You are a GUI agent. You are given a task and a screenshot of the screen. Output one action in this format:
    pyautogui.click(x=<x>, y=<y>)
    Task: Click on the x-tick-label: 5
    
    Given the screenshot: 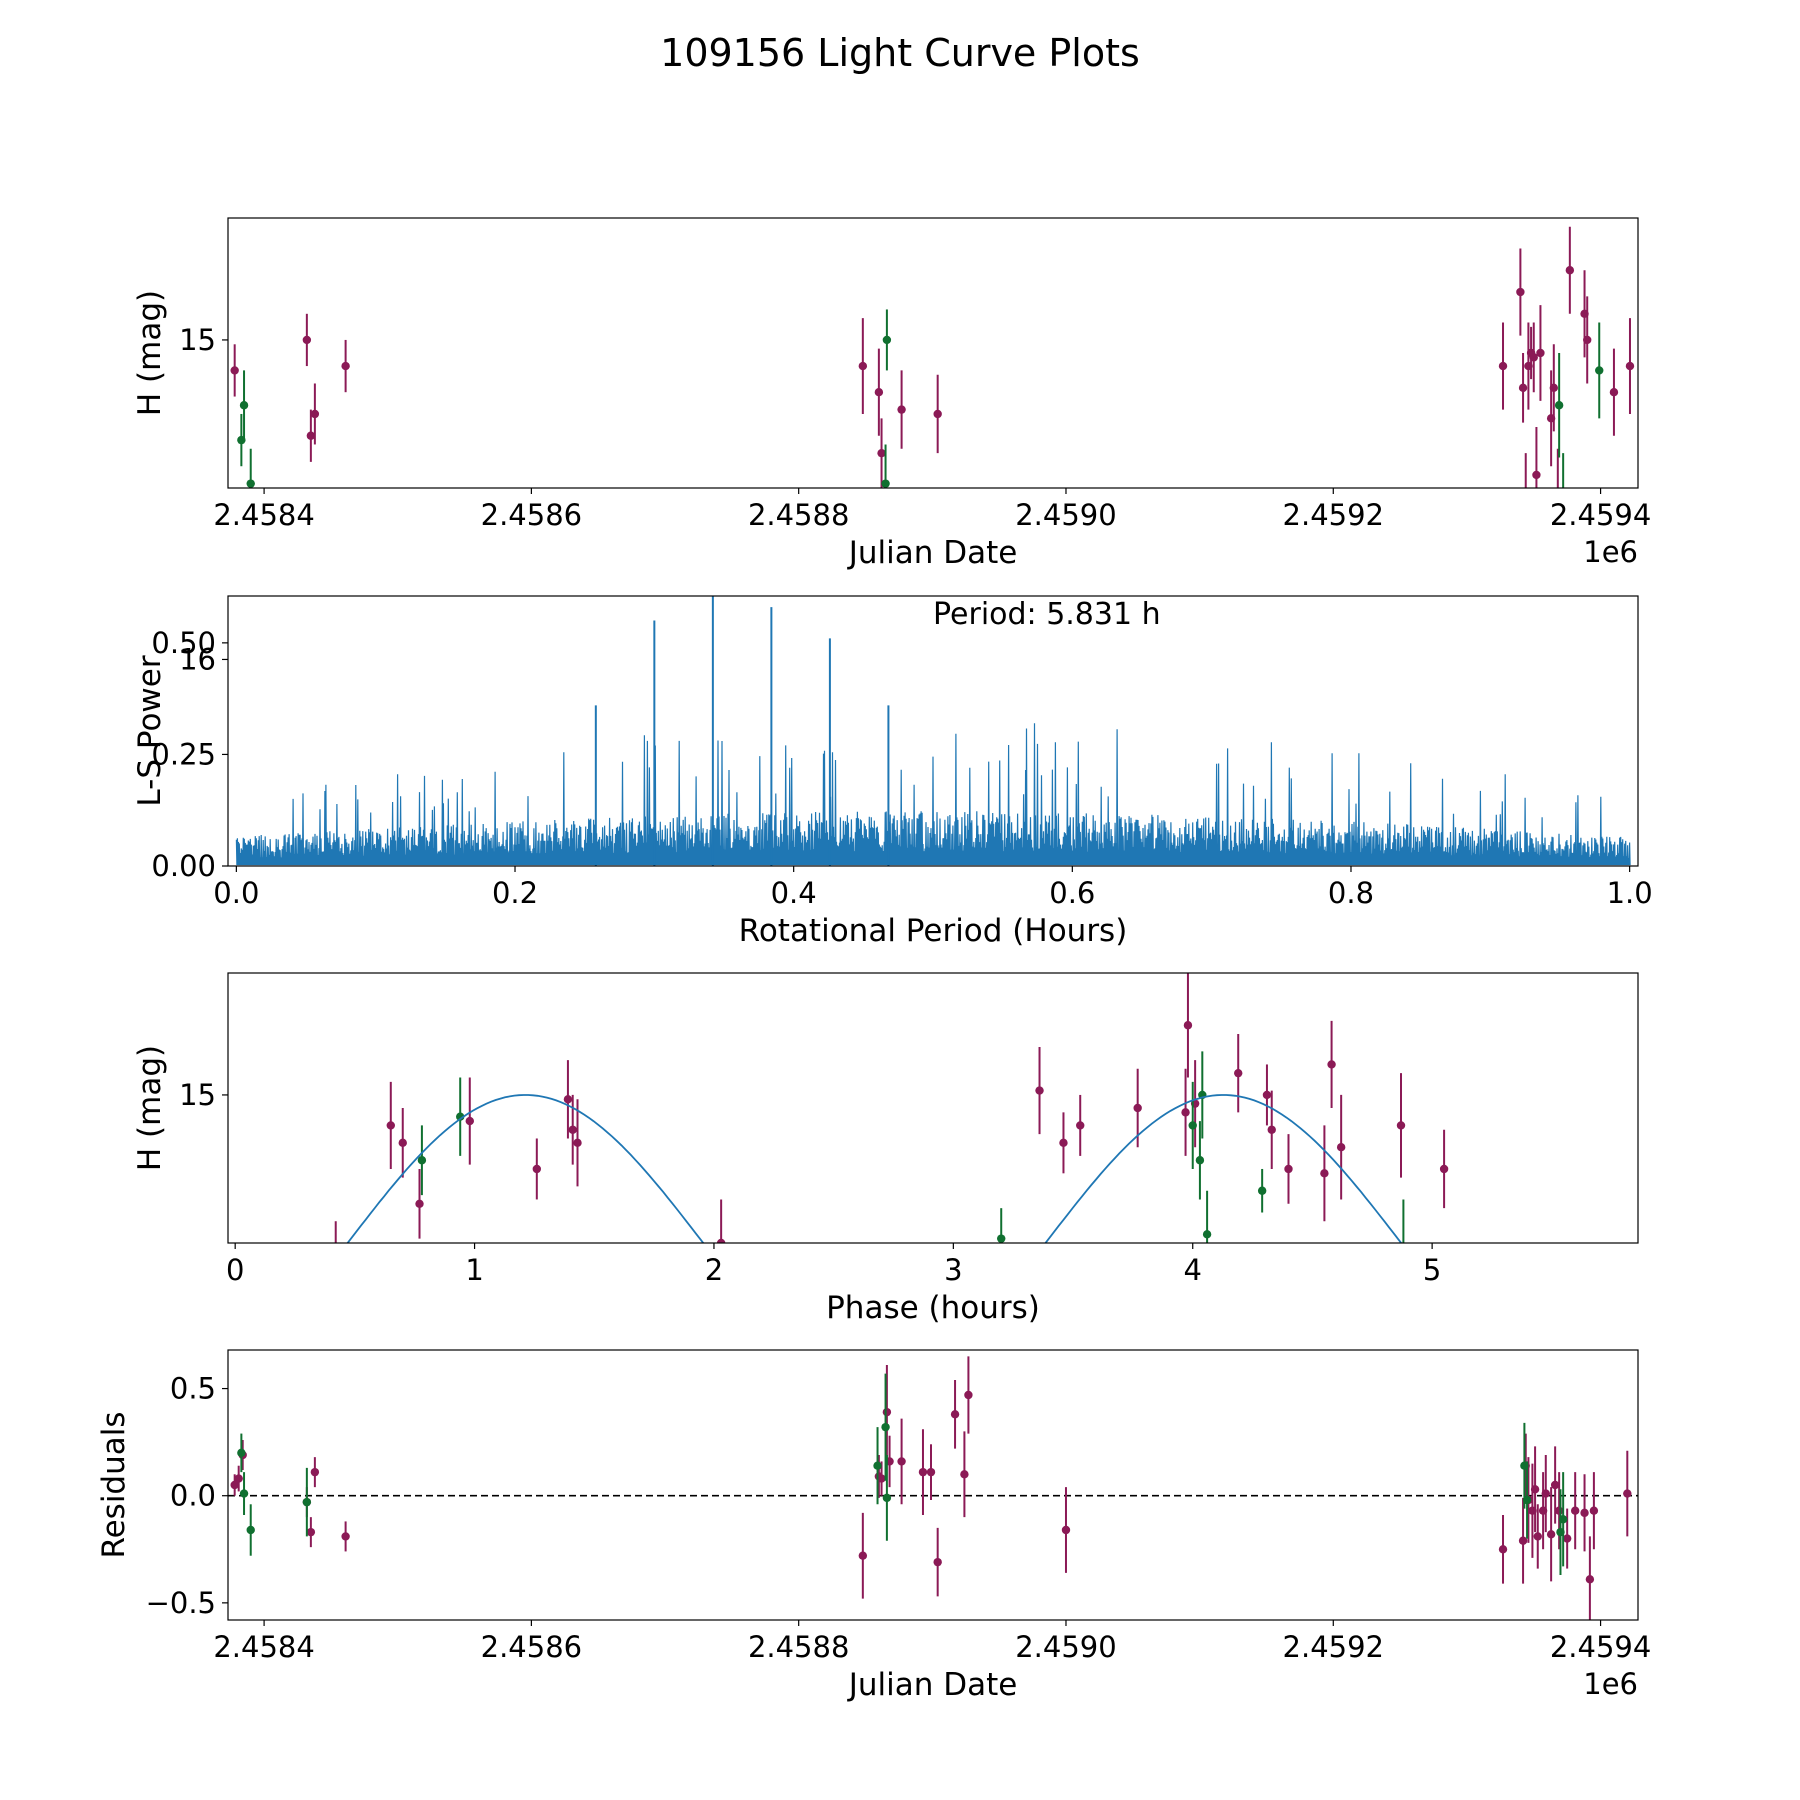 What is the action you would take?
    pyautogui.click(x=1432, y=1270)
    